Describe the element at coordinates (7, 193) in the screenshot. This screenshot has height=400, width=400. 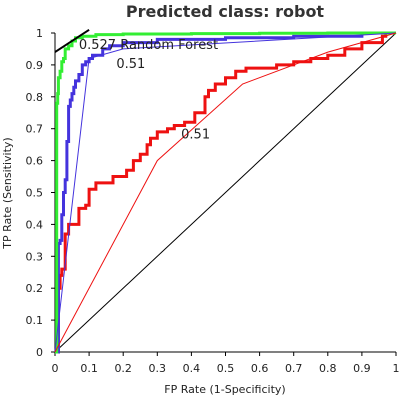
I see `y-axis-label: TP Rate (Sensitivity)` at that location.